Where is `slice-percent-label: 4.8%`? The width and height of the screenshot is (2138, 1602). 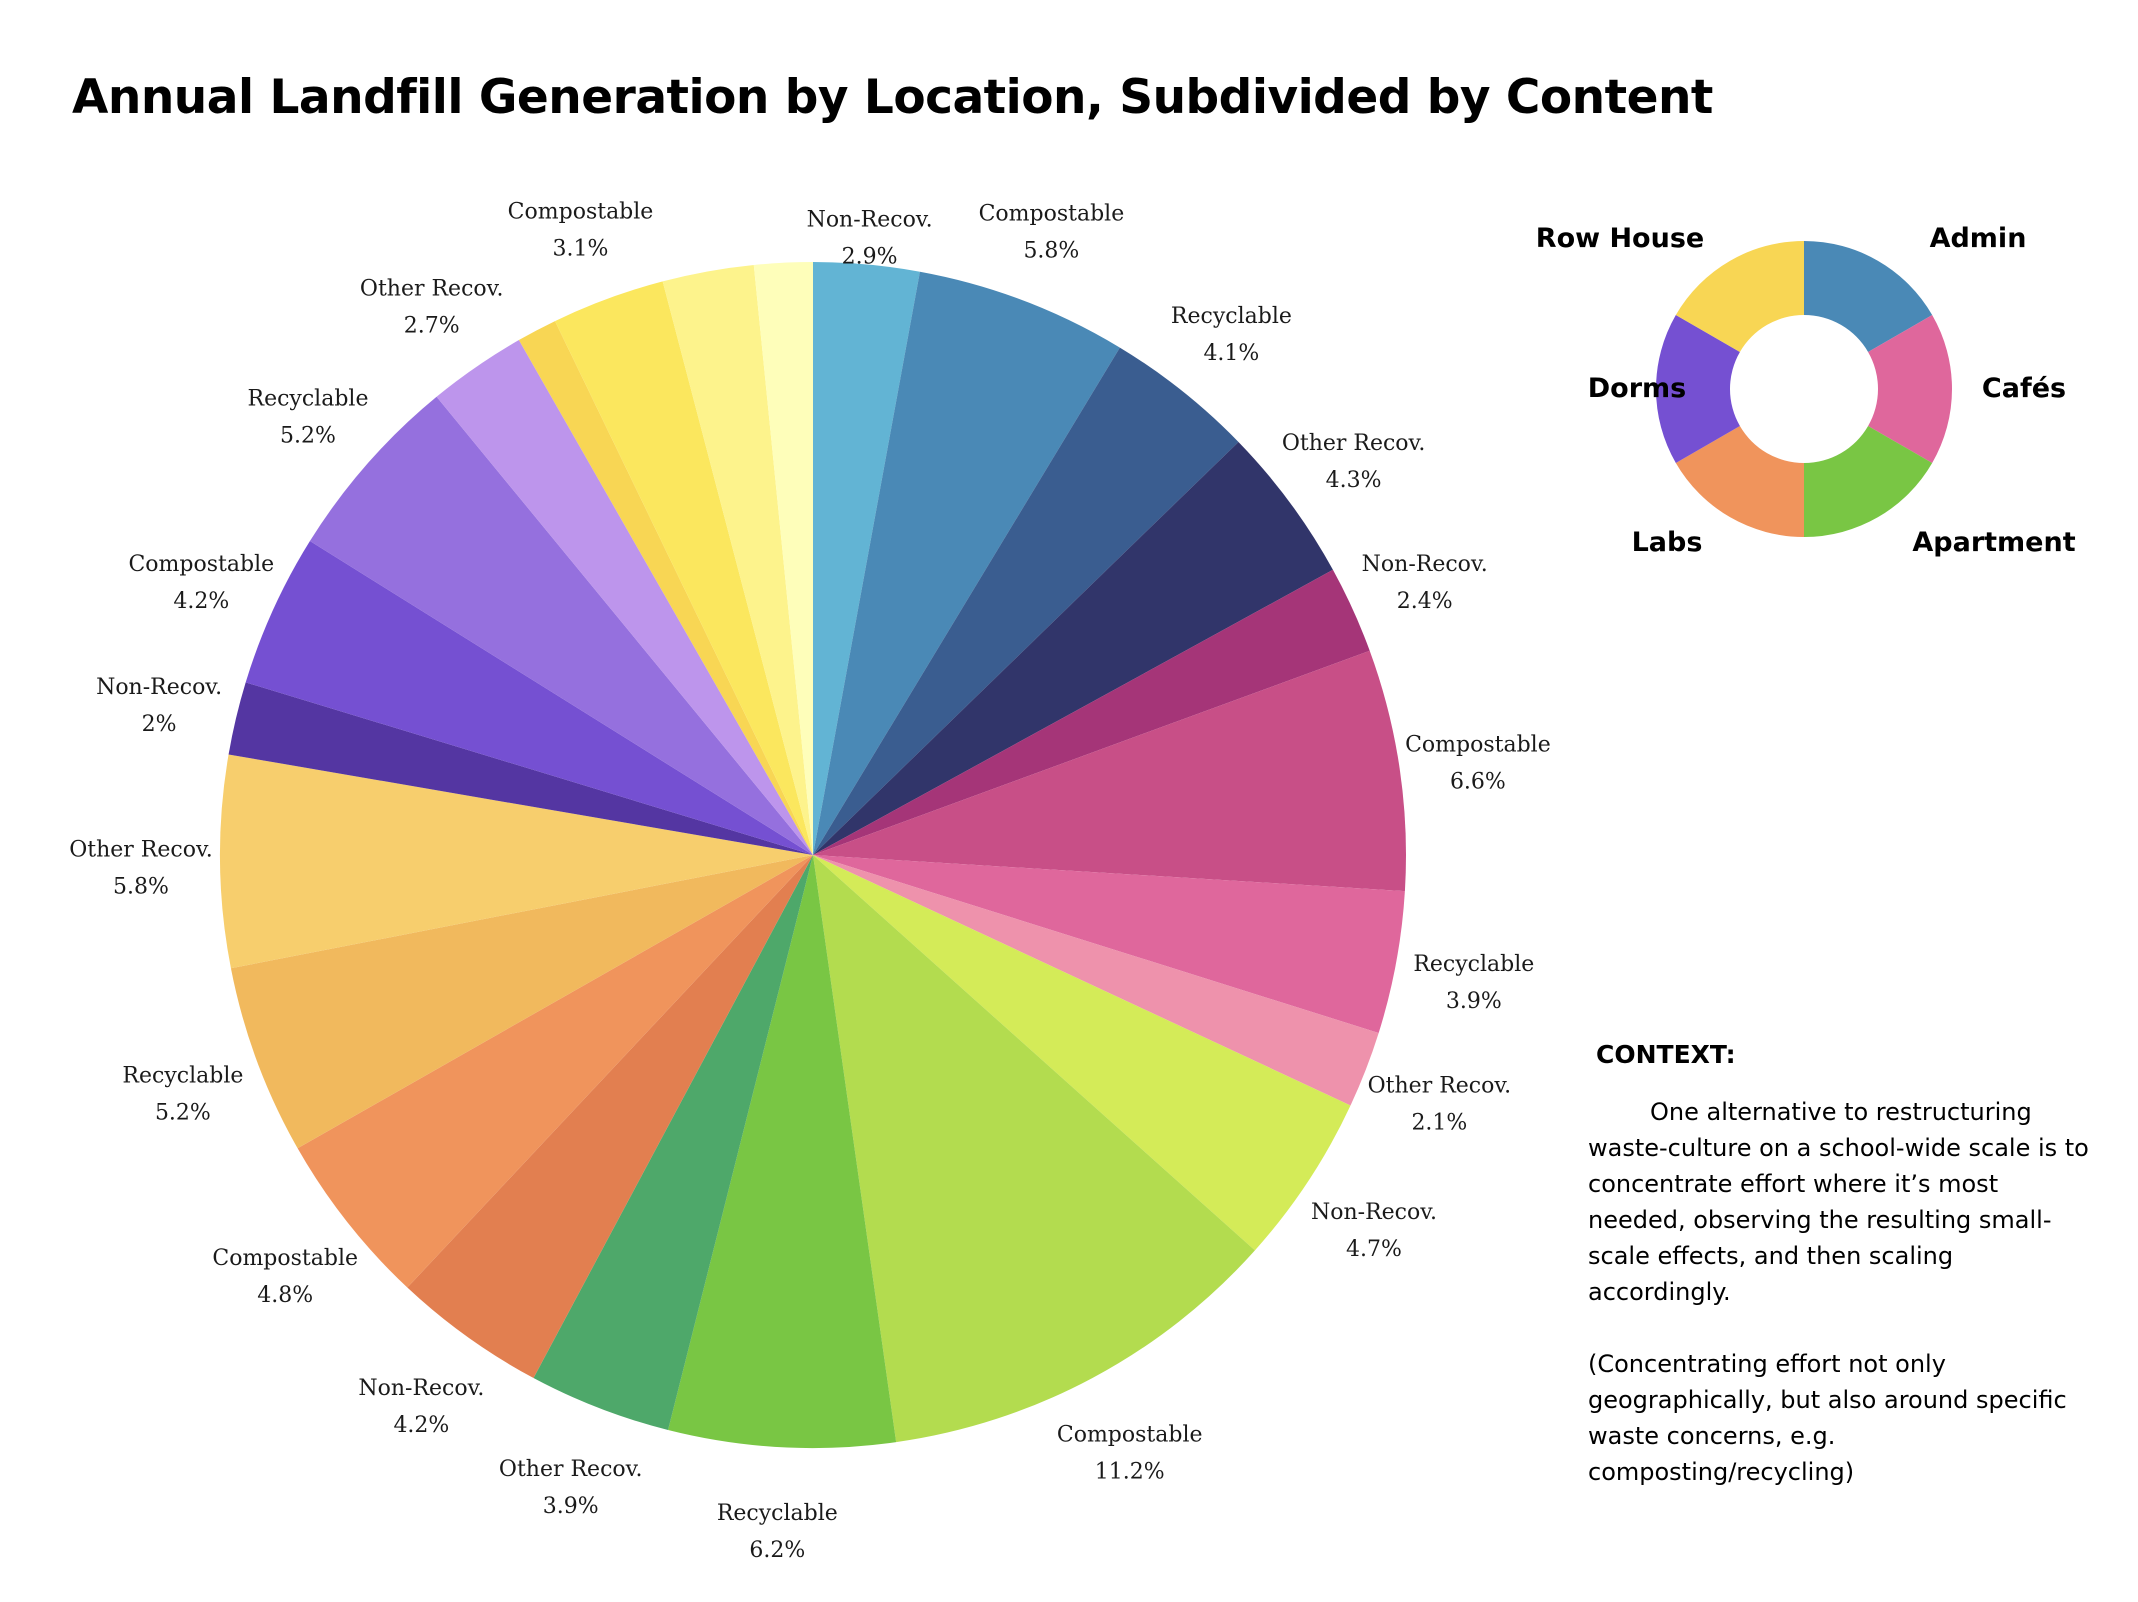
slice-percent-label: 4.8% is located at coordinates (285, 1295).